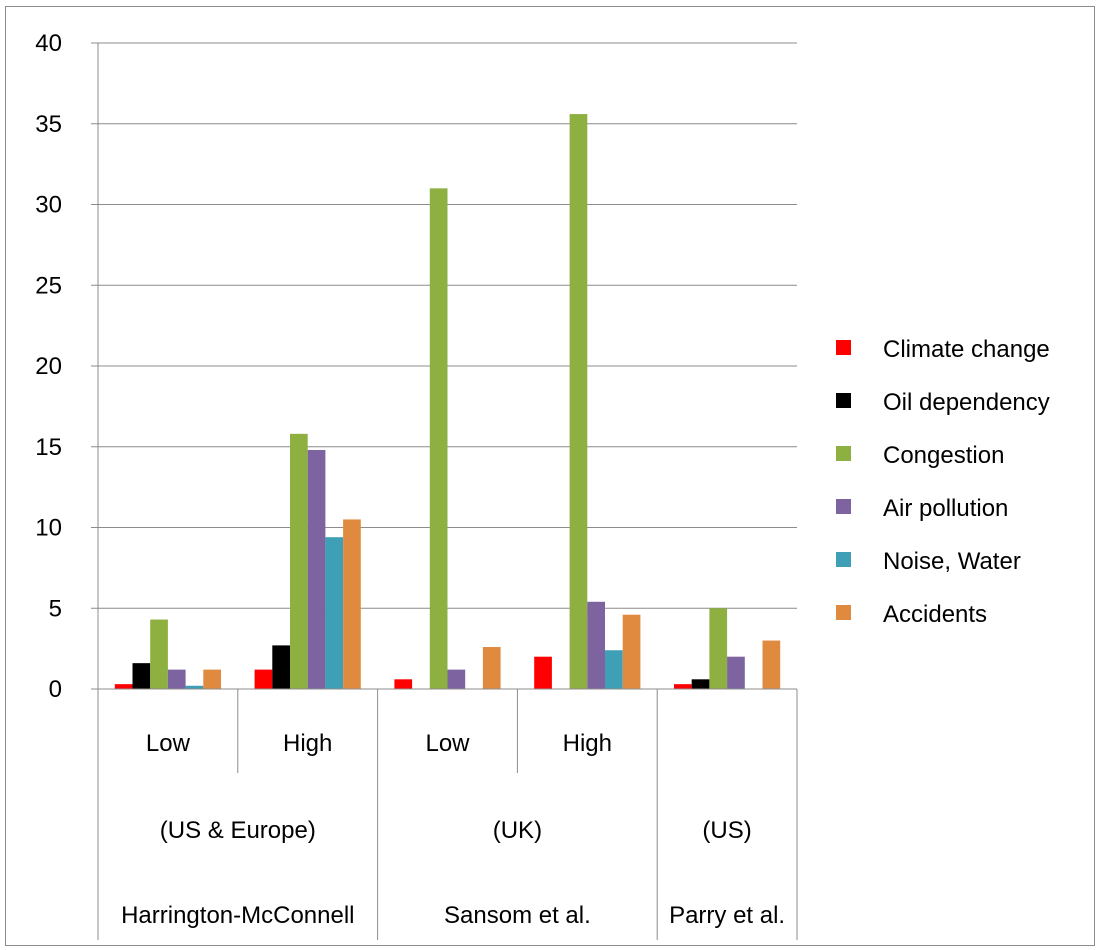  Describe the element at coordinates (966, 402) in the screenshot. I see `legend-label: Oil dependency` at that location.